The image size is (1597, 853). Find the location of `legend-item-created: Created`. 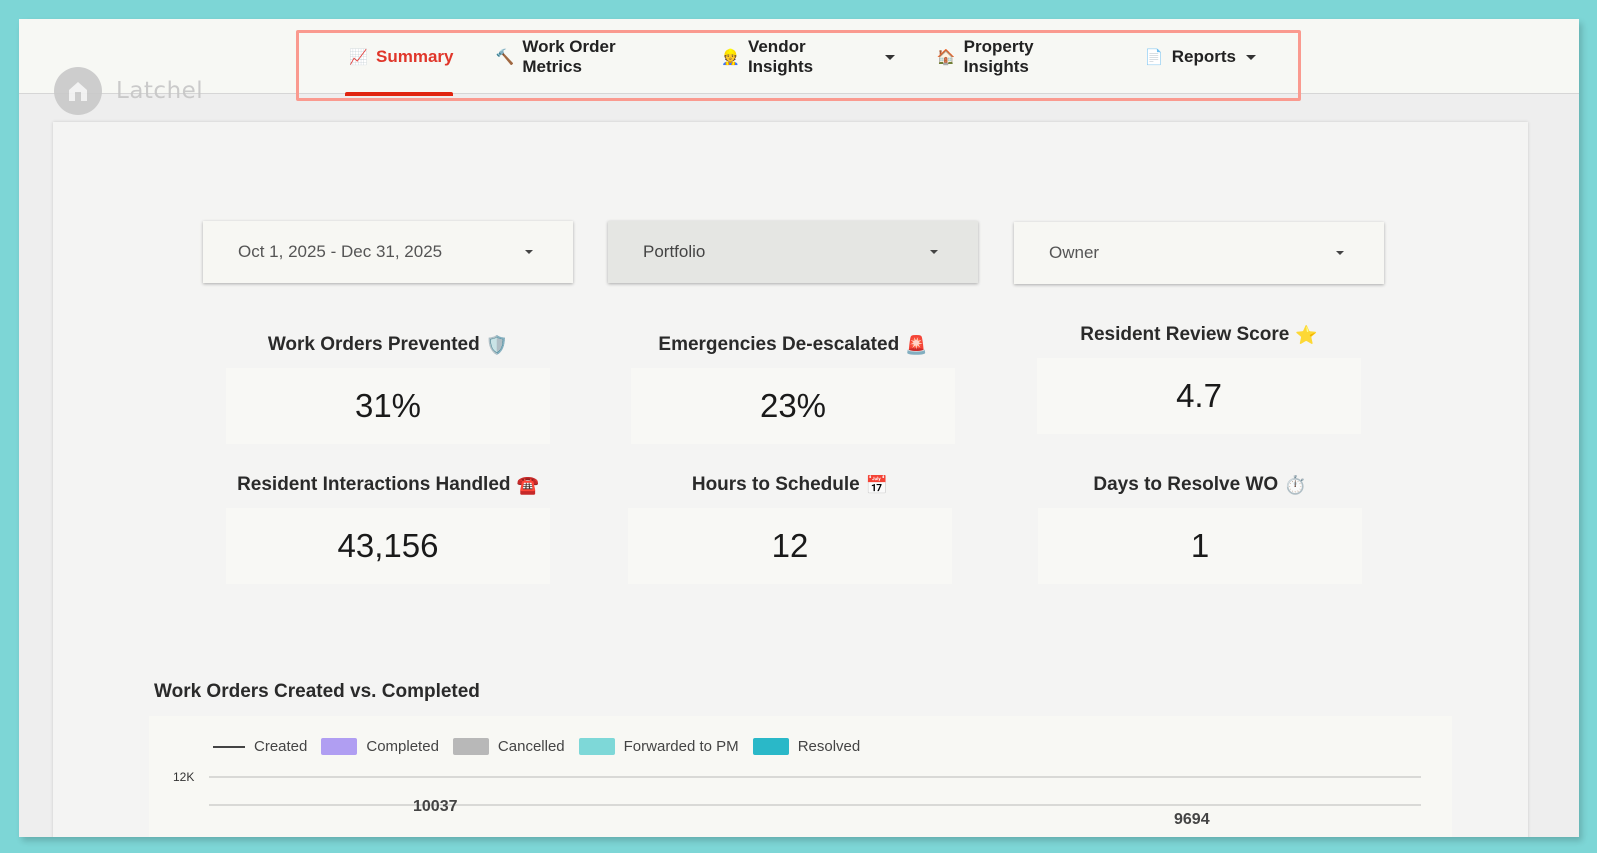

legend-item-created: Created is located at coordinates (260, 746).